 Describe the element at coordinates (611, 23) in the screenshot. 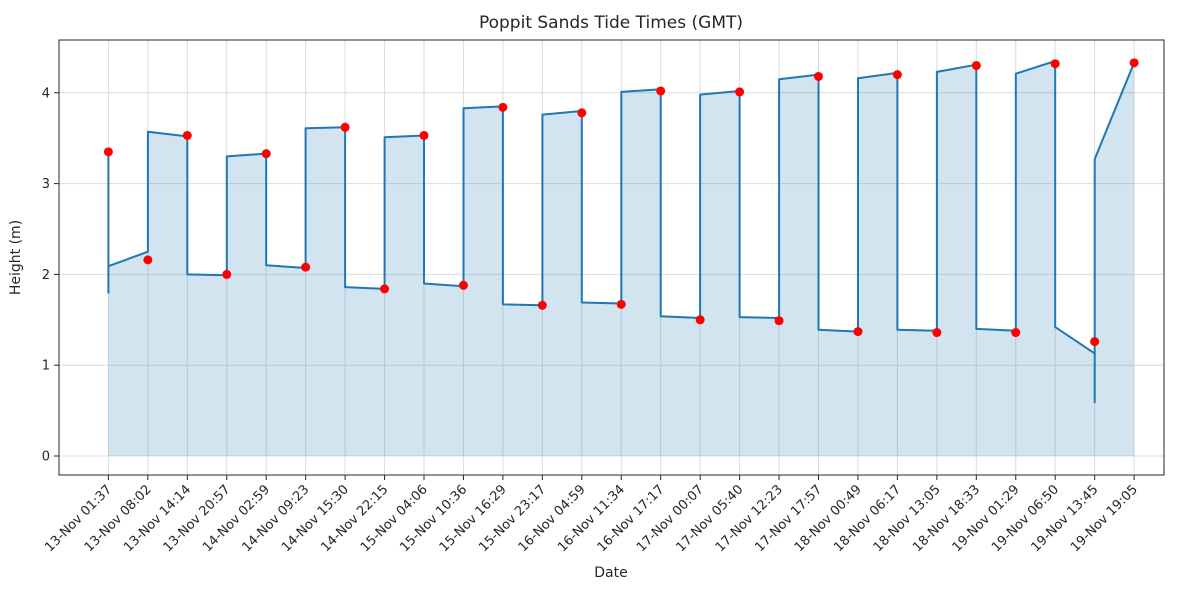

I see `chart-title: Poppit Sands Tide Times (GMT)` at that location.